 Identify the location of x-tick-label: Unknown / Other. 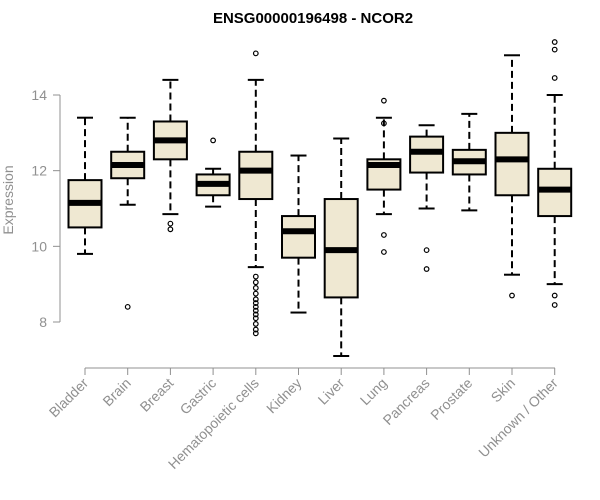
(518, 418).